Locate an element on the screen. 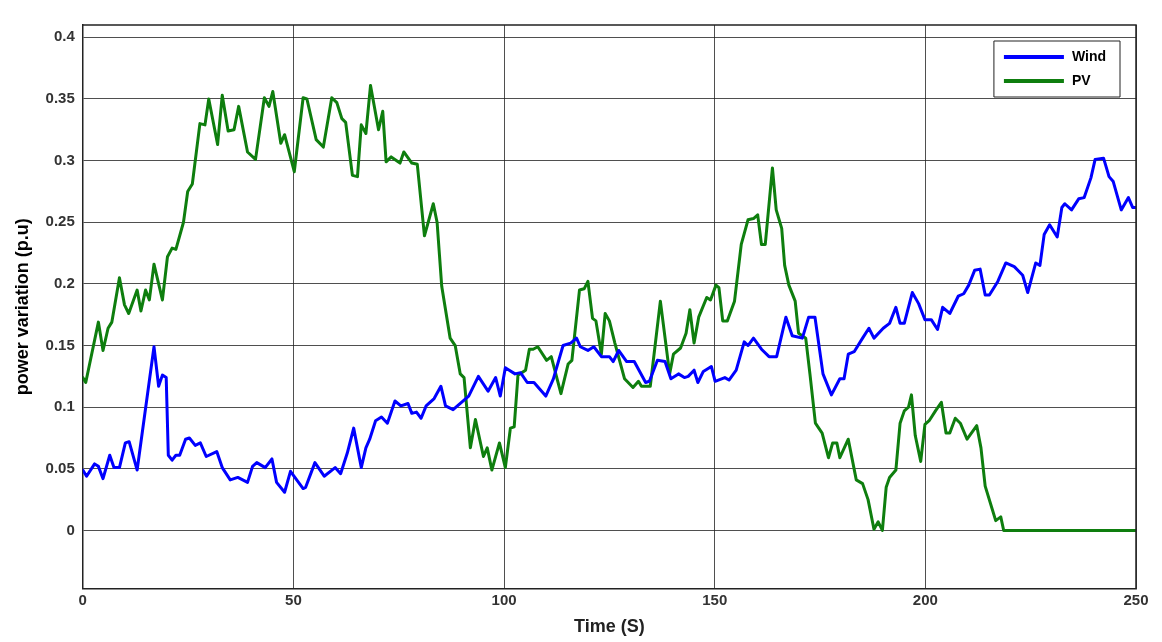  y-tick-label: 0.05 is located at coordinates (60, 467).